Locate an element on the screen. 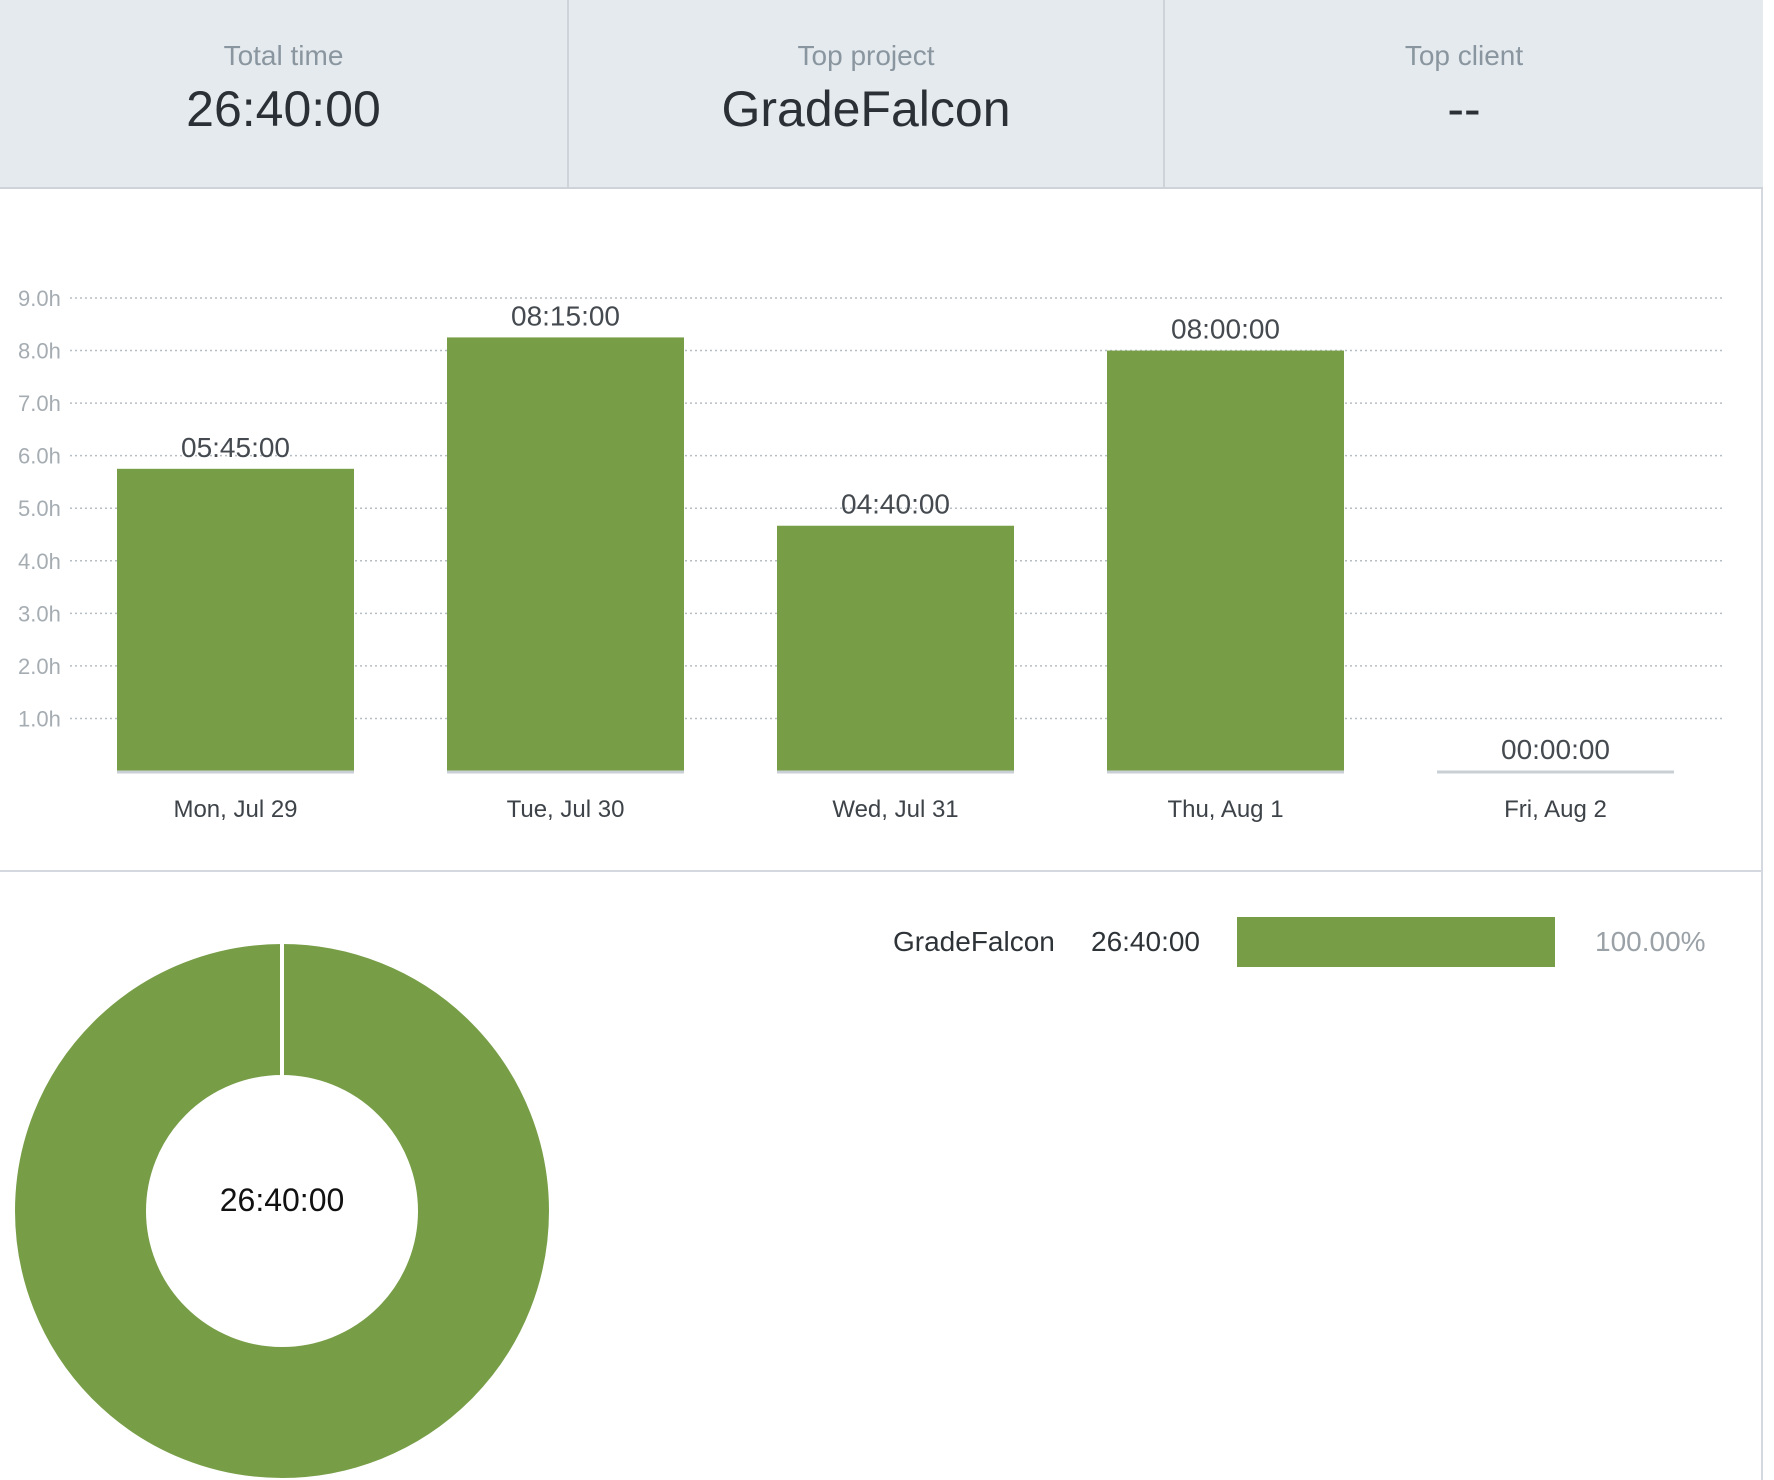 This screenshot has height=1480, width=1774. total-time-card: Total time 26:40:00 is located at coordinates (284, 93).